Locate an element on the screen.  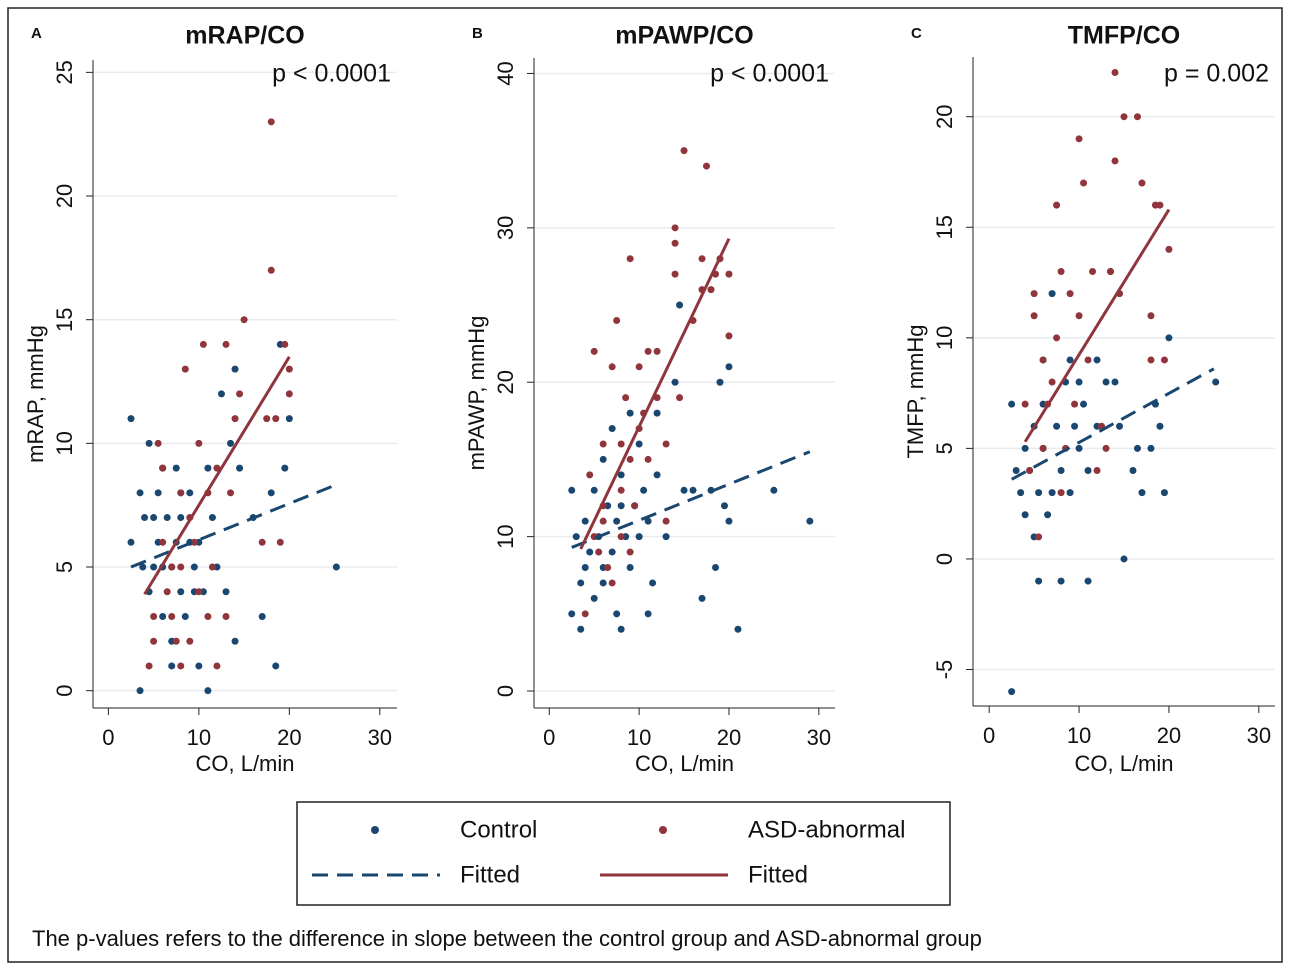
y-axis-label: mRAP, mmHg is located at coordinates (35, 394).